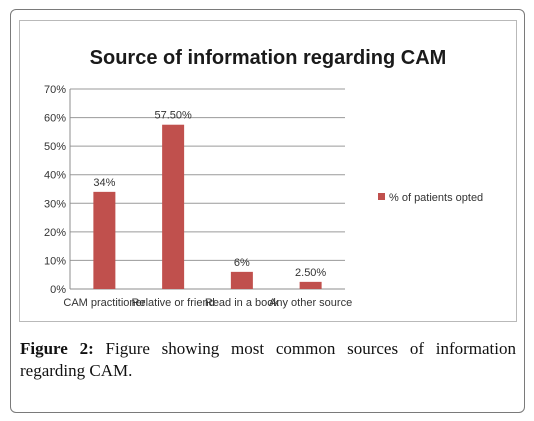 This screenshot has height=421, width=534. I want to click on chart-title: Source of information regarding CAM, so click(268, 58).